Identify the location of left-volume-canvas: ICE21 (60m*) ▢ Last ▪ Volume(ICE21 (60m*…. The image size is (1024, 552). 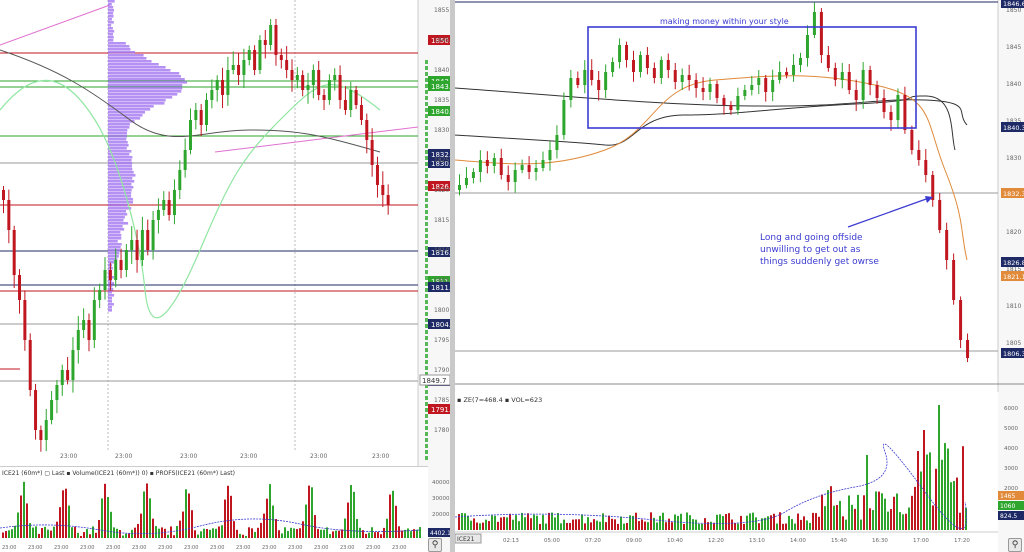
(225, 509).